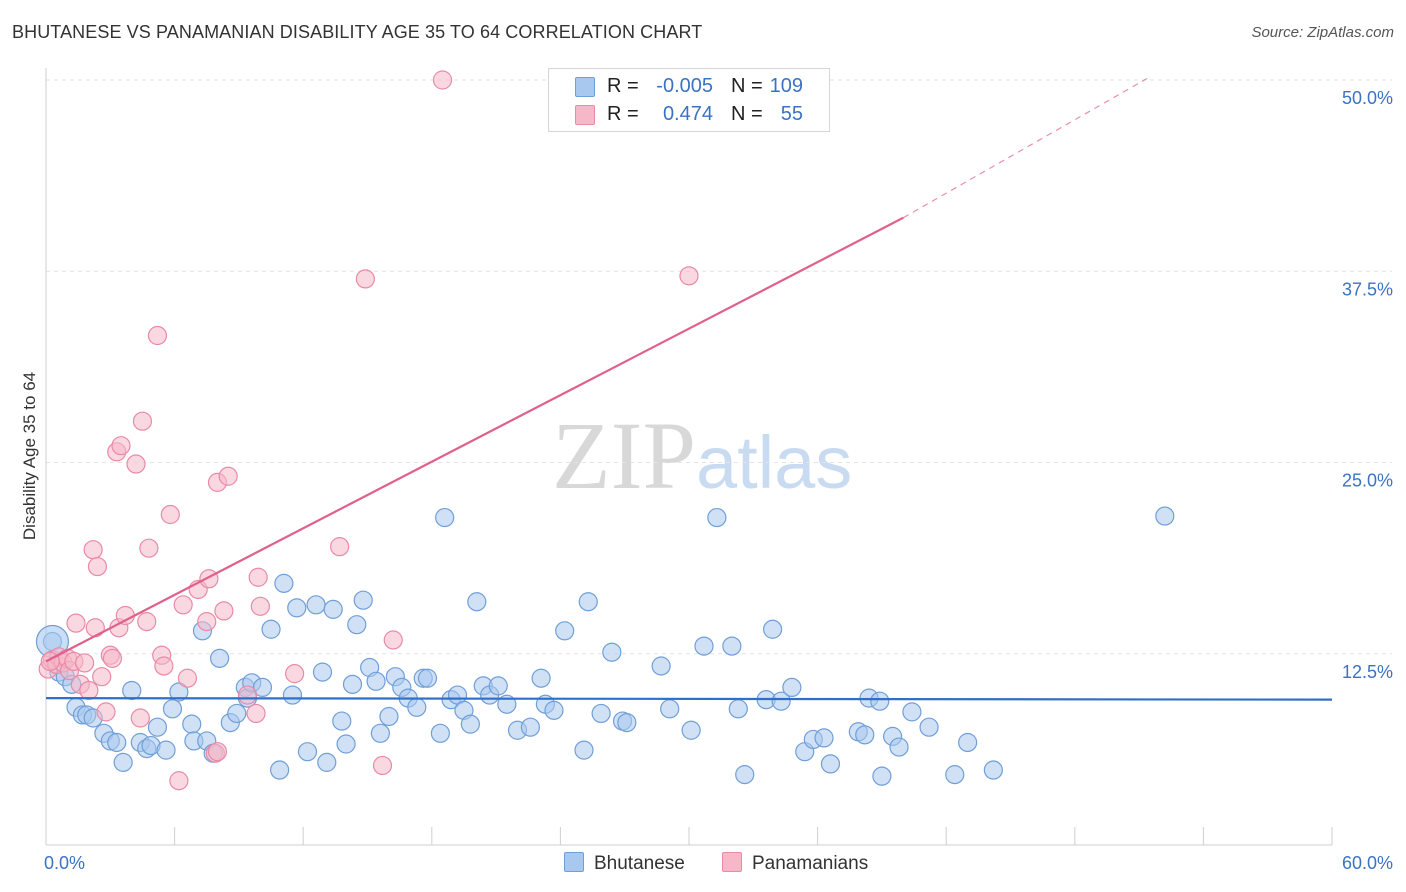  Describe the element at coordinates (810, 863) in the screenshot. I see `bottom-legend-label: Panamanians` at that location.